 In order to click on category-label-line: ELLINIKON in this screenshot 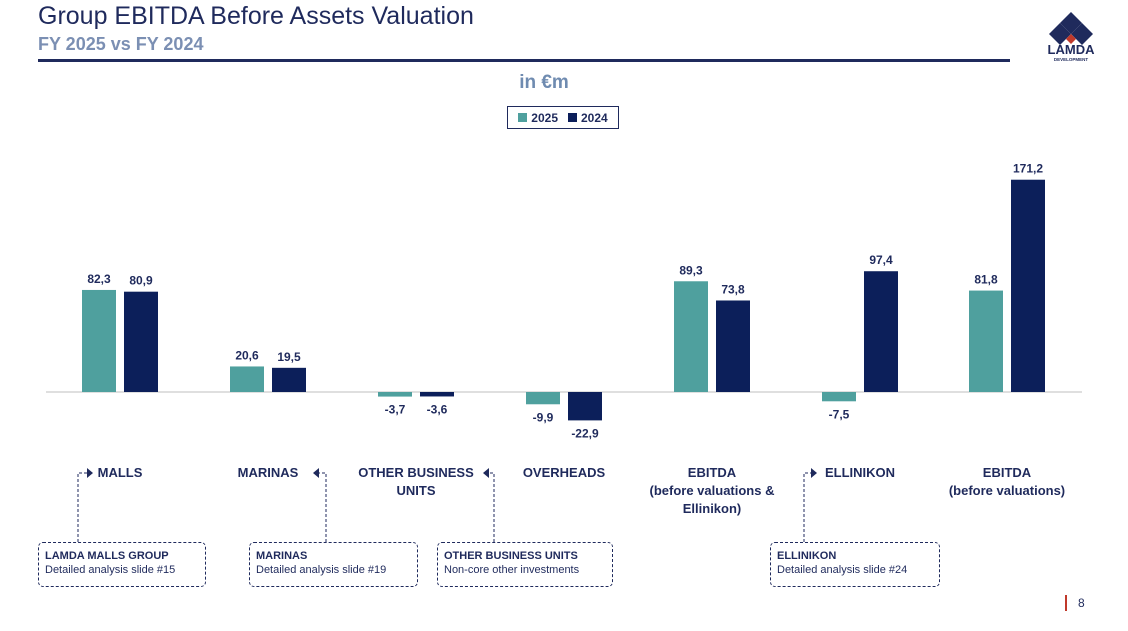, I will do `click(860, 472)`.